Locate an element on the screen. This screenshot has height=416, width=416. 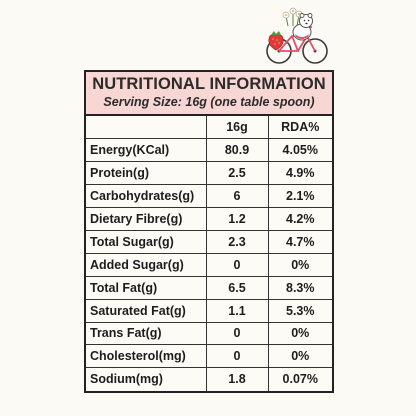
nutrient-value: 1.2 is located at coordinates (237, 219).